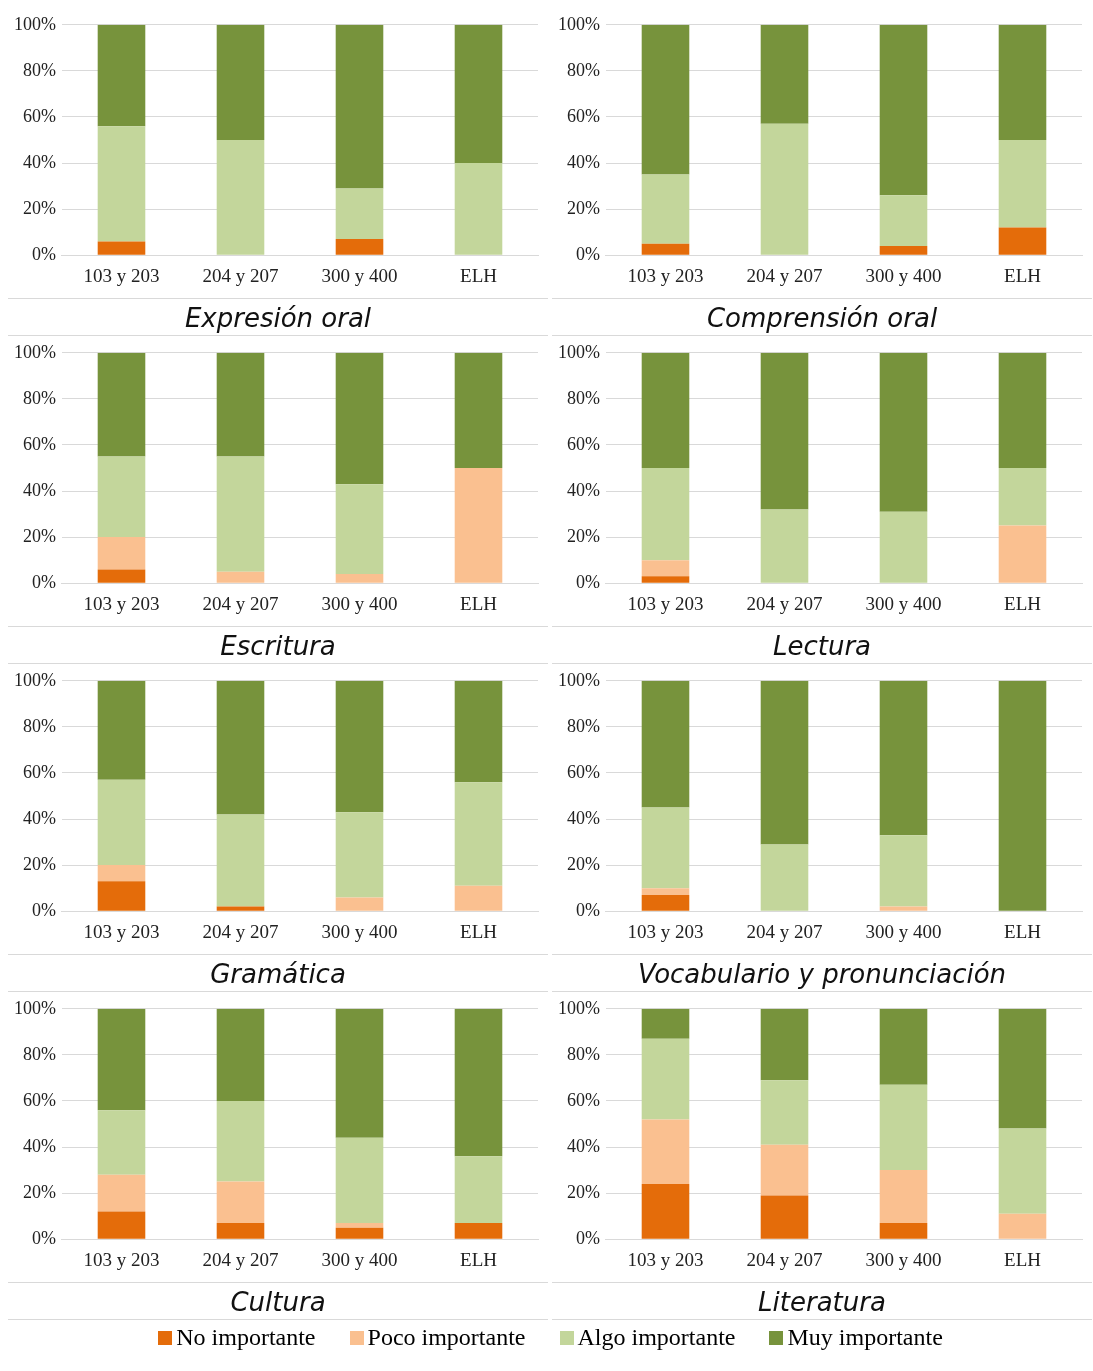  What do you see at coordinates (278, 644) in the screenshot?
I see `text: Escritura` at bounding box center [278, 644].